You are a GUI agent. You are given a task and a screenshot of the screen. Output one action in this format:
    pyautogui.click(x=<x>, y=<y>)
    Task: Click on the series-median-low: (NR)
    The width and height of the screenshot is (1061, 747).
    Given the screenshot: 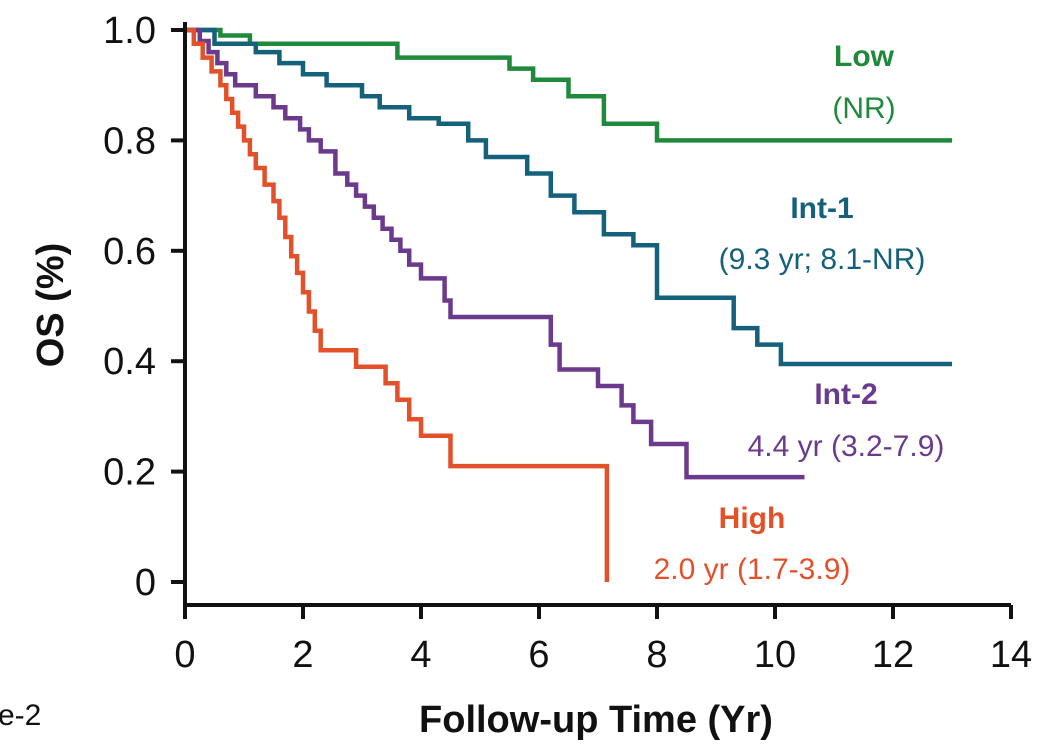 What is the action you would take?
    pyautogui.click(x=863, y=108)
    